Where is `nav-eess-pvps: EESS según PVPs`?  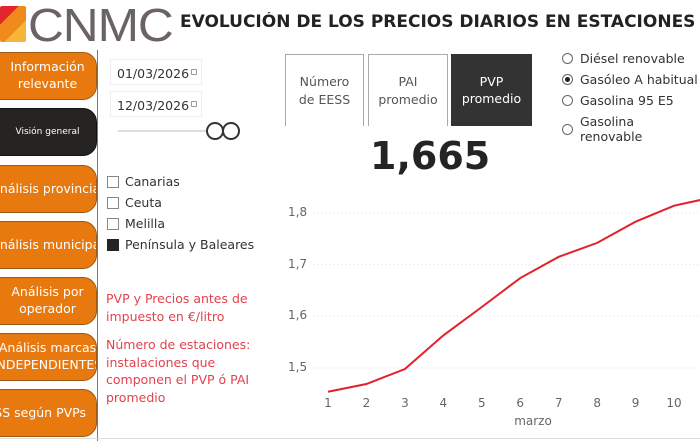 nav-eess-pvps: EESS según PVPs is located at coordinates (48, 413).